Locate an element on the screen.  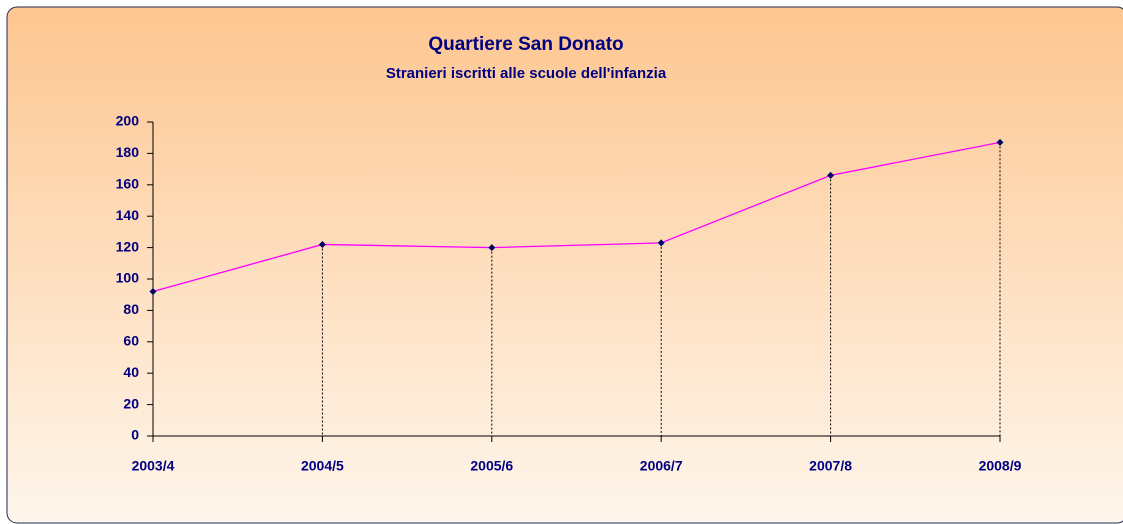
y-tick-label: 40 is located at coordinates (131, 372).